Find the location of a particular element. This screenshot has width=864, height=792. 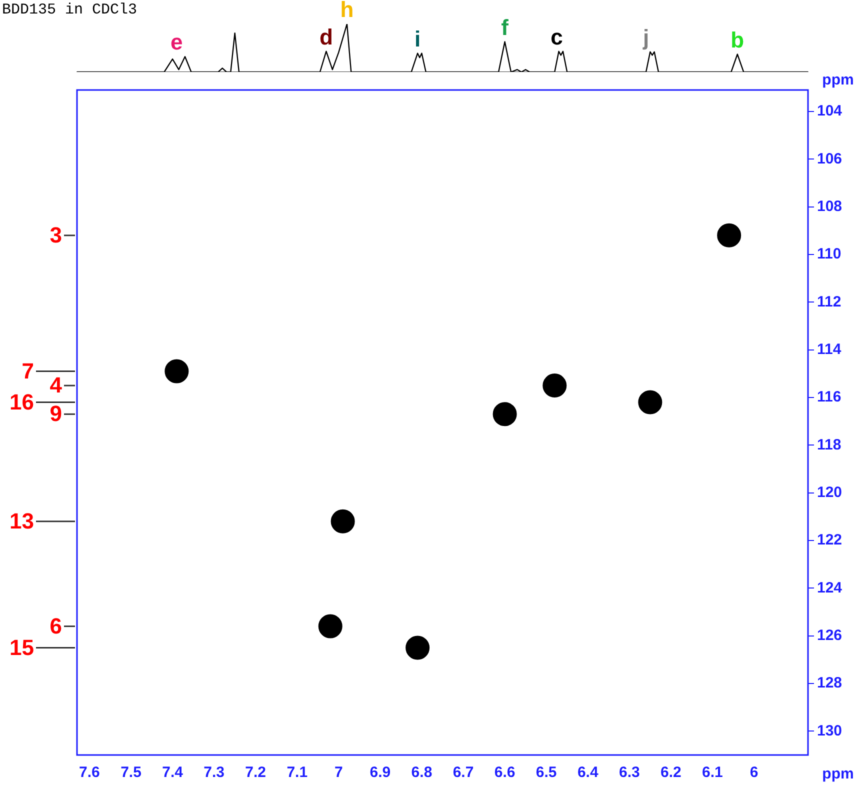

y-tick-label: 110 is located at coordinates (829, 254).